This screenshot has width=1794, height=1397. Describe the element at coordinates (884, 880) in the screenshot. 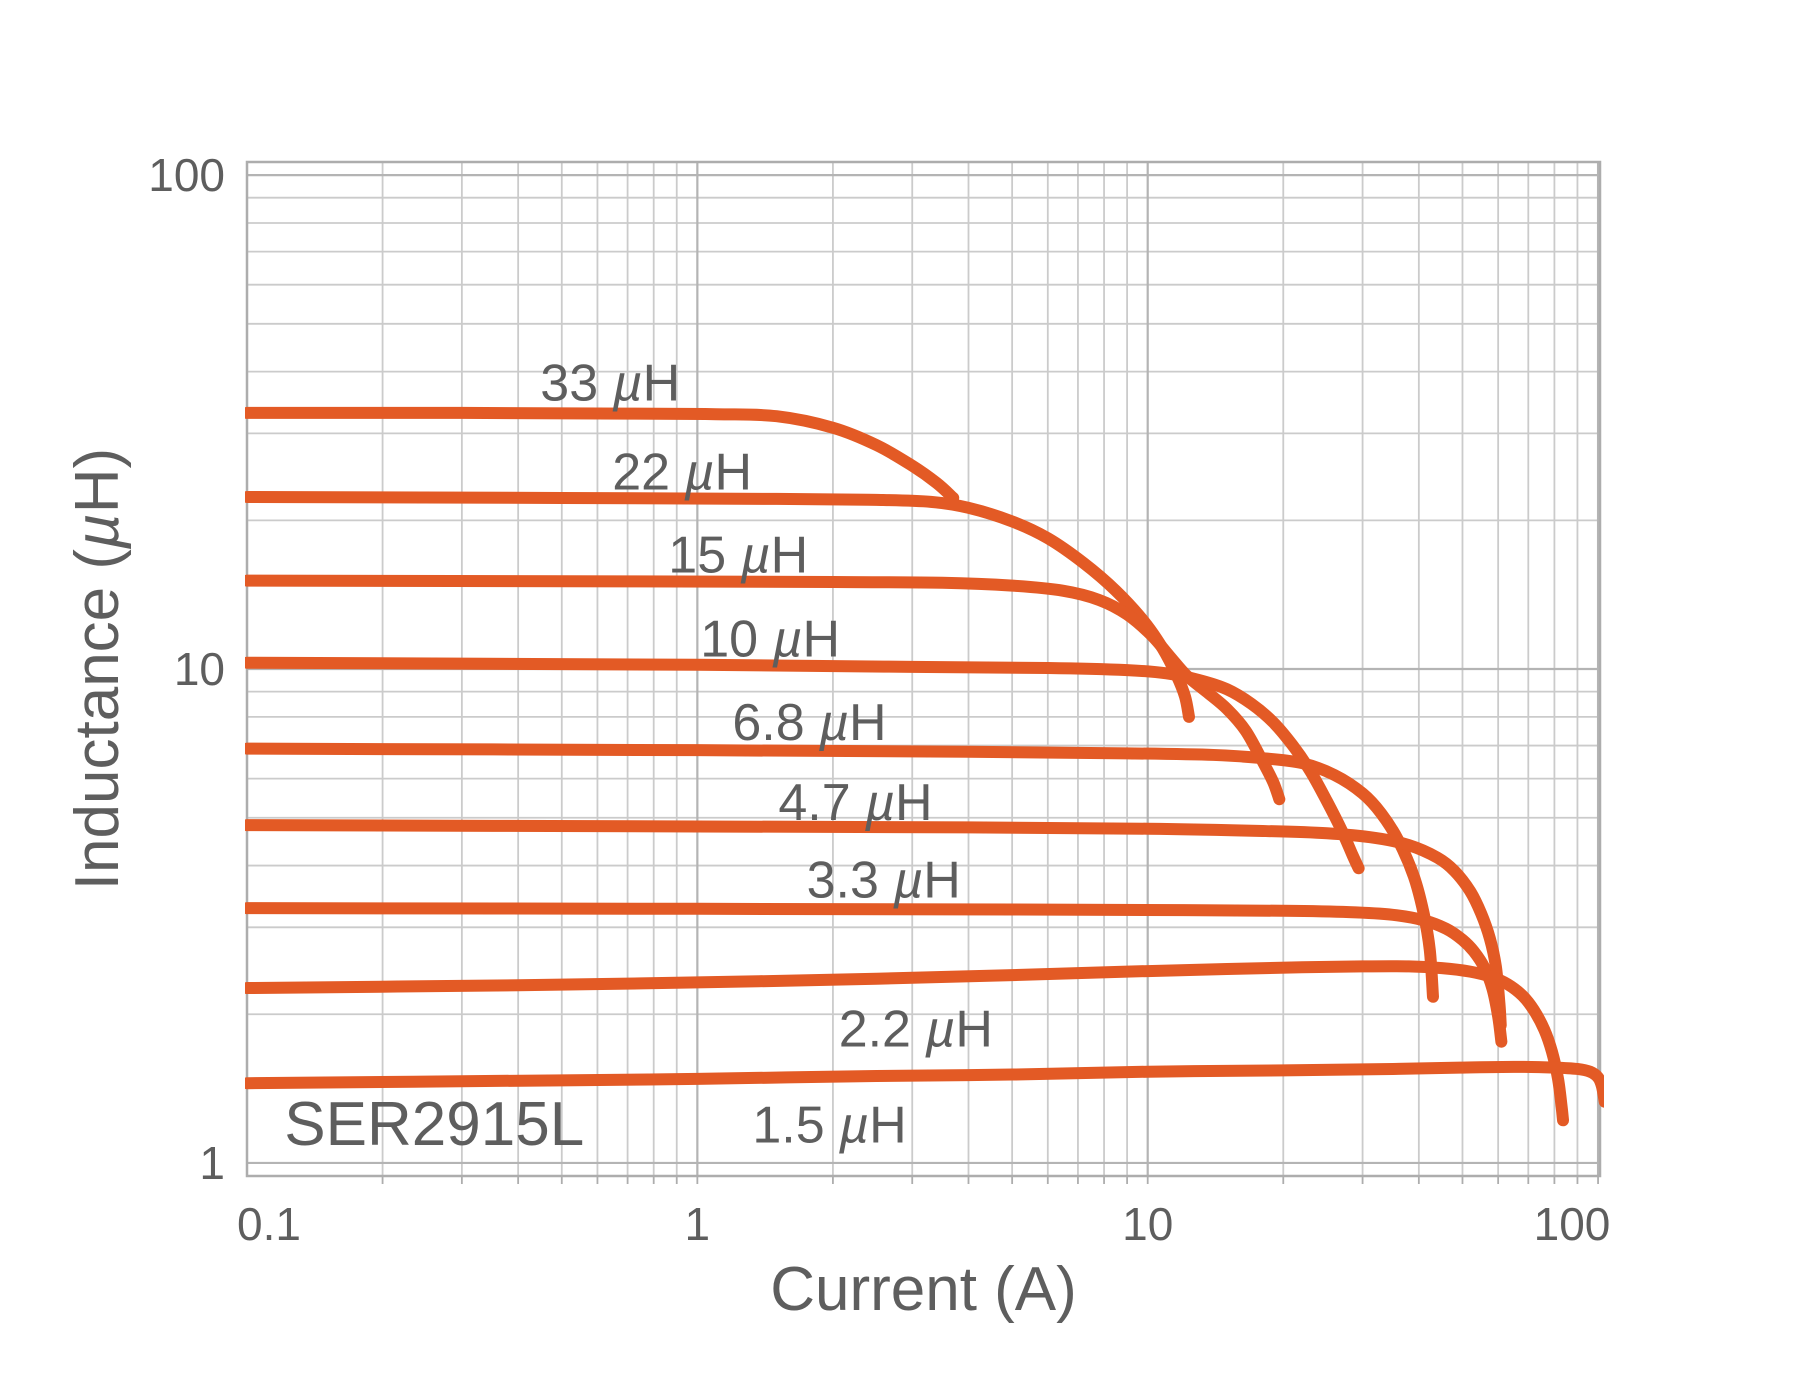

I see `curve-label-3.3uH: 3.3 µH` at that location.